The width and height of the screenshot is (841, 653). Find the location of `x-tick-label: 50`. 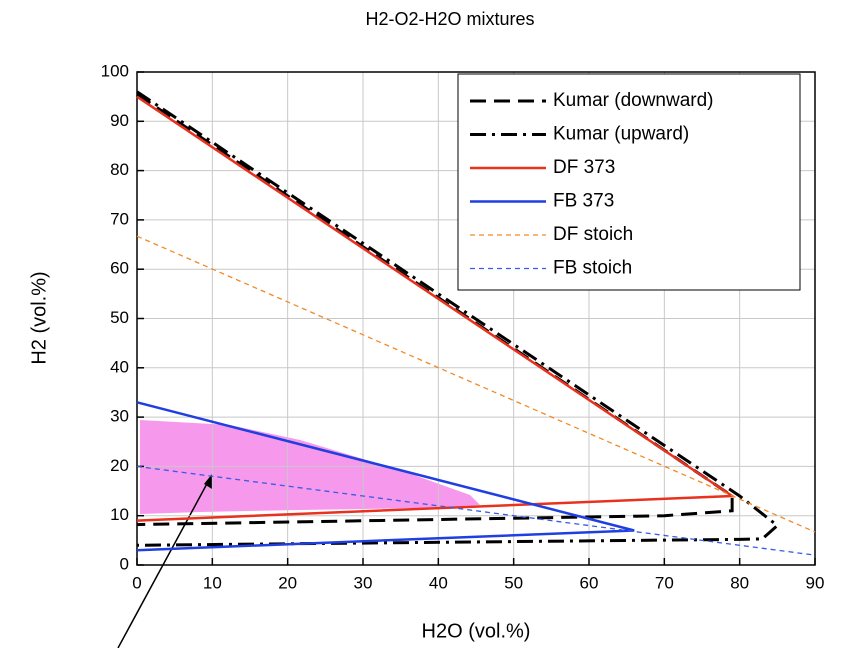

x-tick-label: 50 is located at coordinates (513, 582).